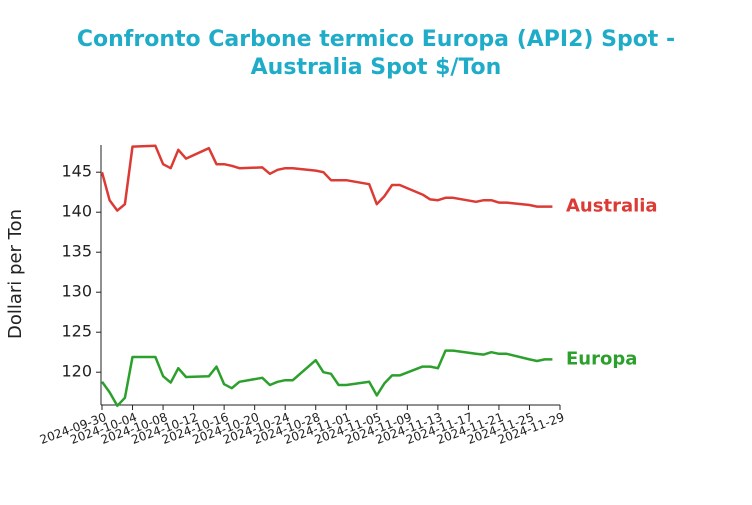  I want to click on series-label: Australia, so click(612, 206).